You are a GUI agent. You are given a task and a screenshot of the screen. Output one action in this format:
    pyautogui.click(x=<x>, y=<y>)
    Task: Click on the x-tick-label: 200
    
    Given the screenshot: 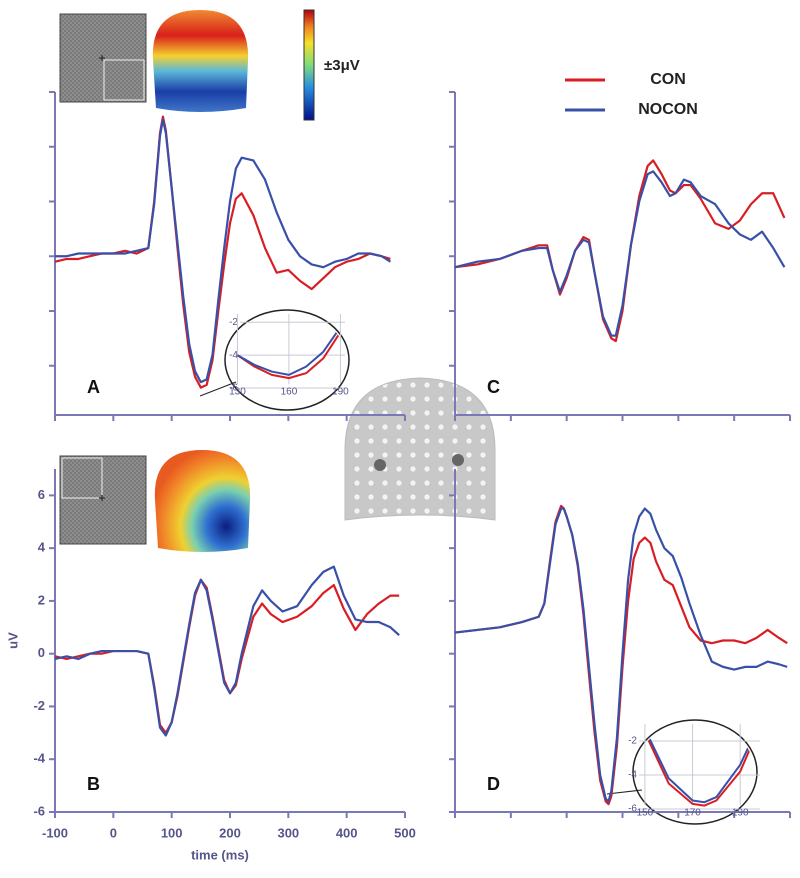 What is the action you would take?
    pyautogui.click(x=230, y=832)
    